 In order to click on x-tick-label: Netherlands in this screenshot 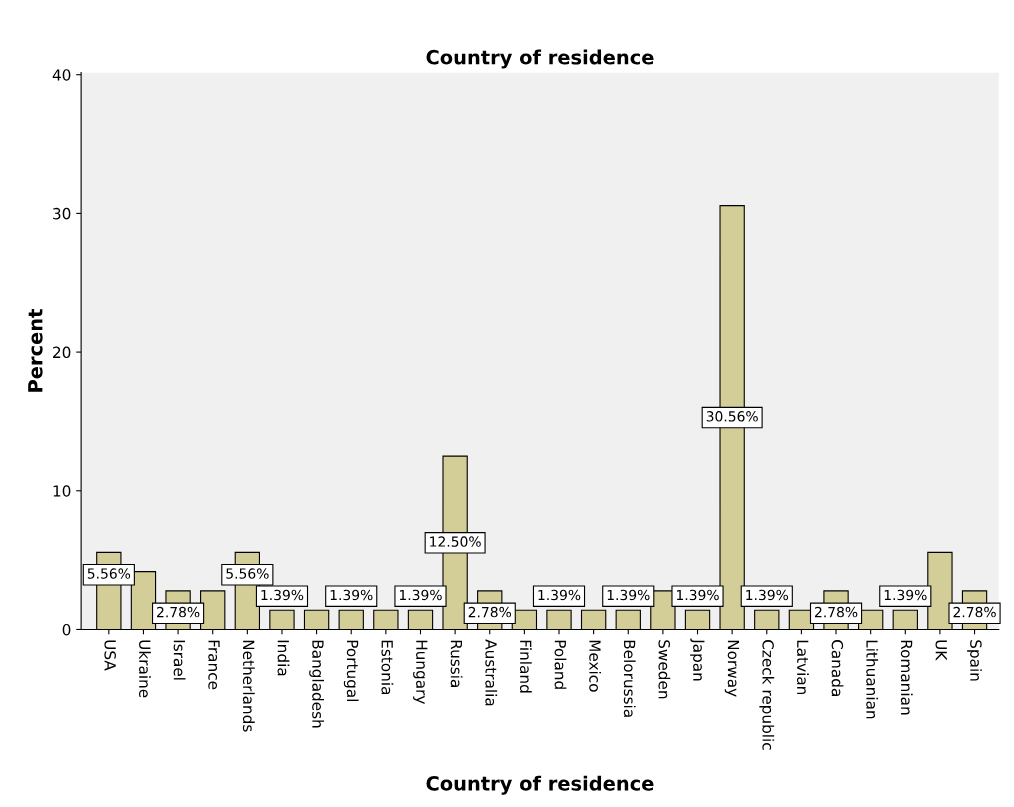, I will do `click(248, 686)`.